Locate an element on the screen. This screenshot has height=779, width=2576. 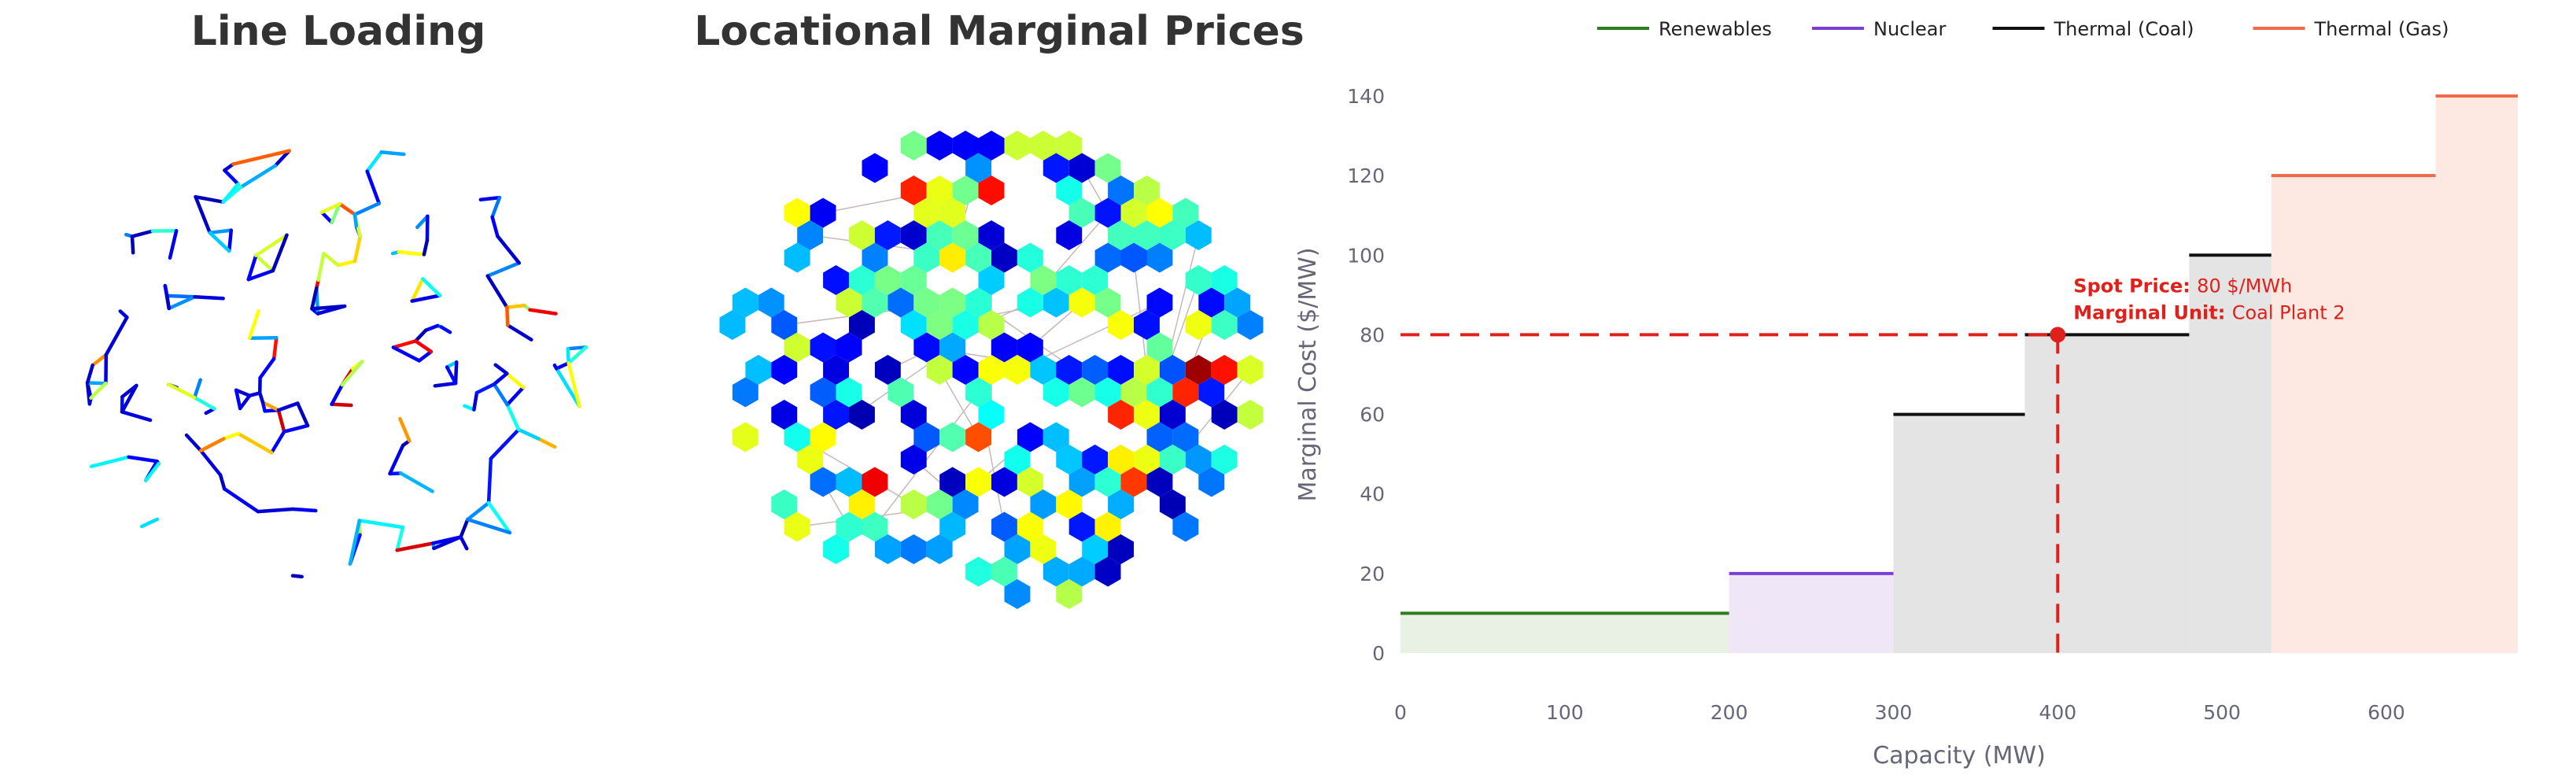
spot-price-annotation: Spot Price: 80 $/MWh is located at coordinates (2182, 286).